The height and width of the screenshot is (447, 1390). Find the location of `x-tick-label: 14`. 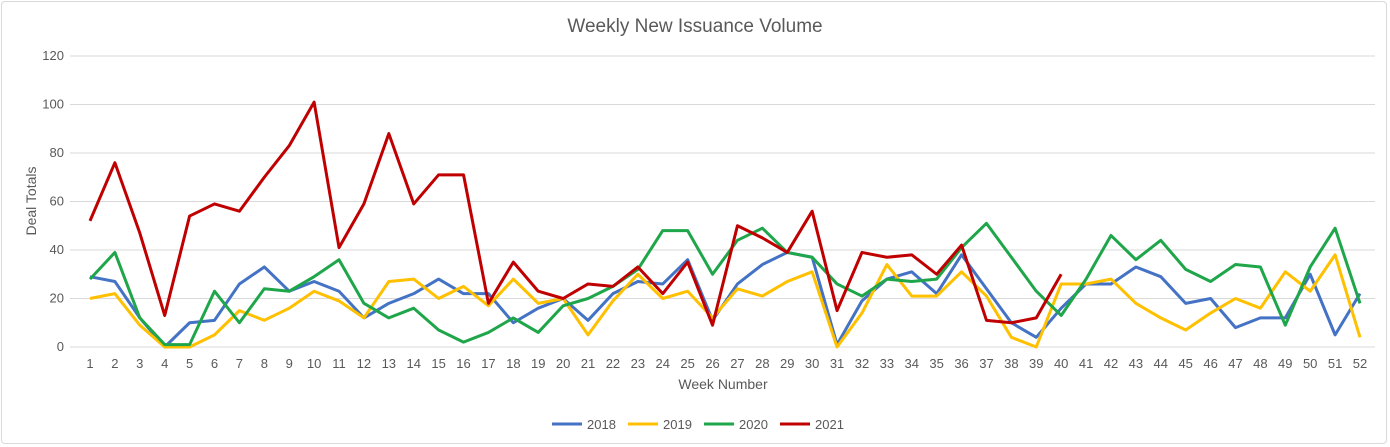

x-tick-label: 14 is located at coordinates (413, 363).